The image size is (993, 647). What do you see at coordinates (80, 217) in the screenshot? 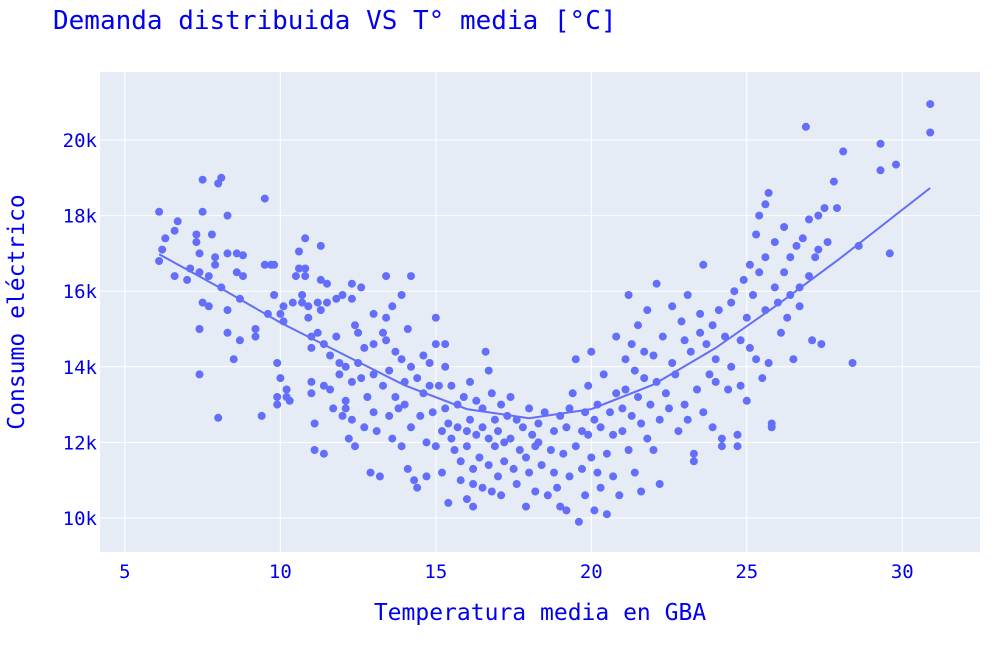
I see `y-tick-label: 18k` at bounding box center [80, 217].